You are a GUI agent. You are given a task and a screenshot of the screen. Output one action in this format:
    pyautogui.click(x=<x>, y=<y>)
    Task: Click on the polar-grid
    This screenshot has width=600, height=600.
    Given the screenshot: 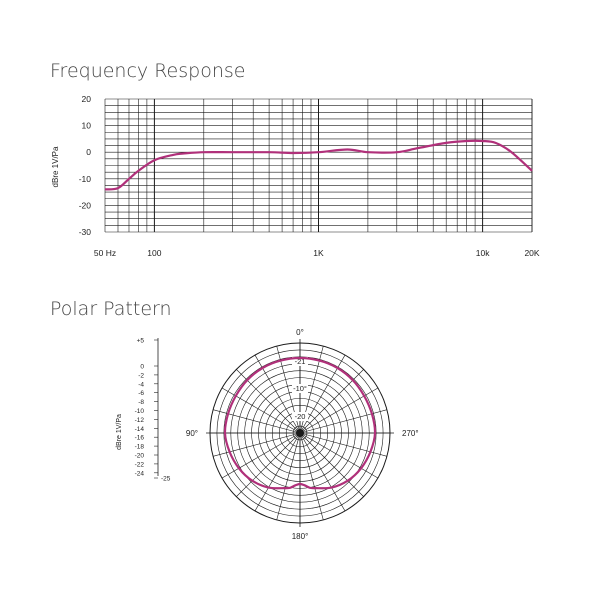 What is the action you would take?
    pyautogui.click(x=300, y=433)
    